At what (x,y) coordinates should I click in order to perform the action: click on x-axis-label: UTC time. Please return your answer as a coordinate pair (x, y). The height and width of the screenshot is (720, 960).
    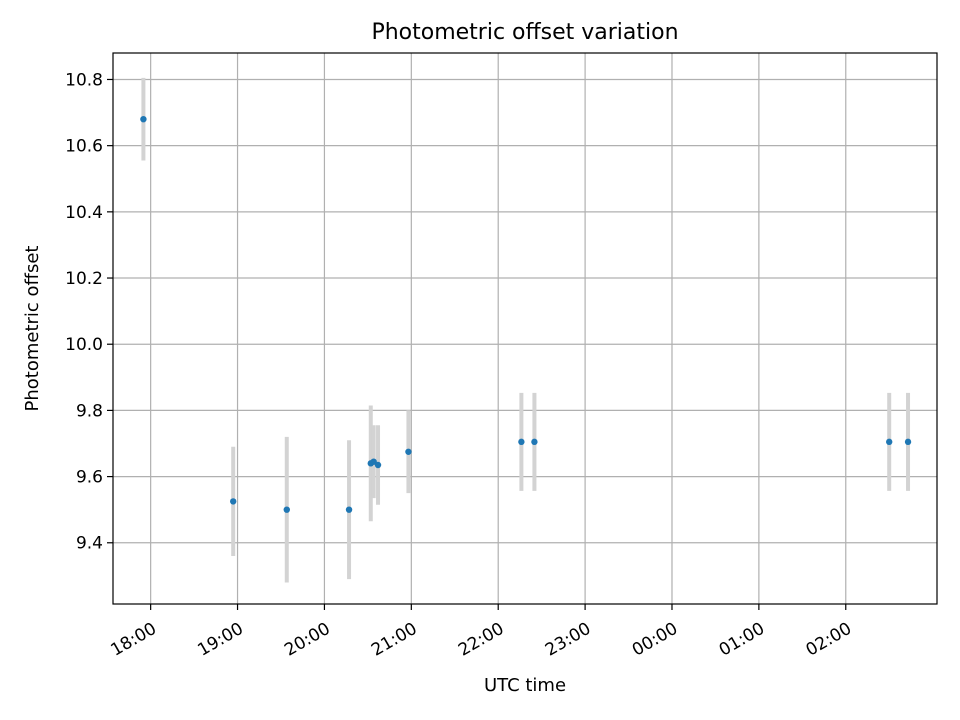
    Looking at the image, I should click on (525, 685).